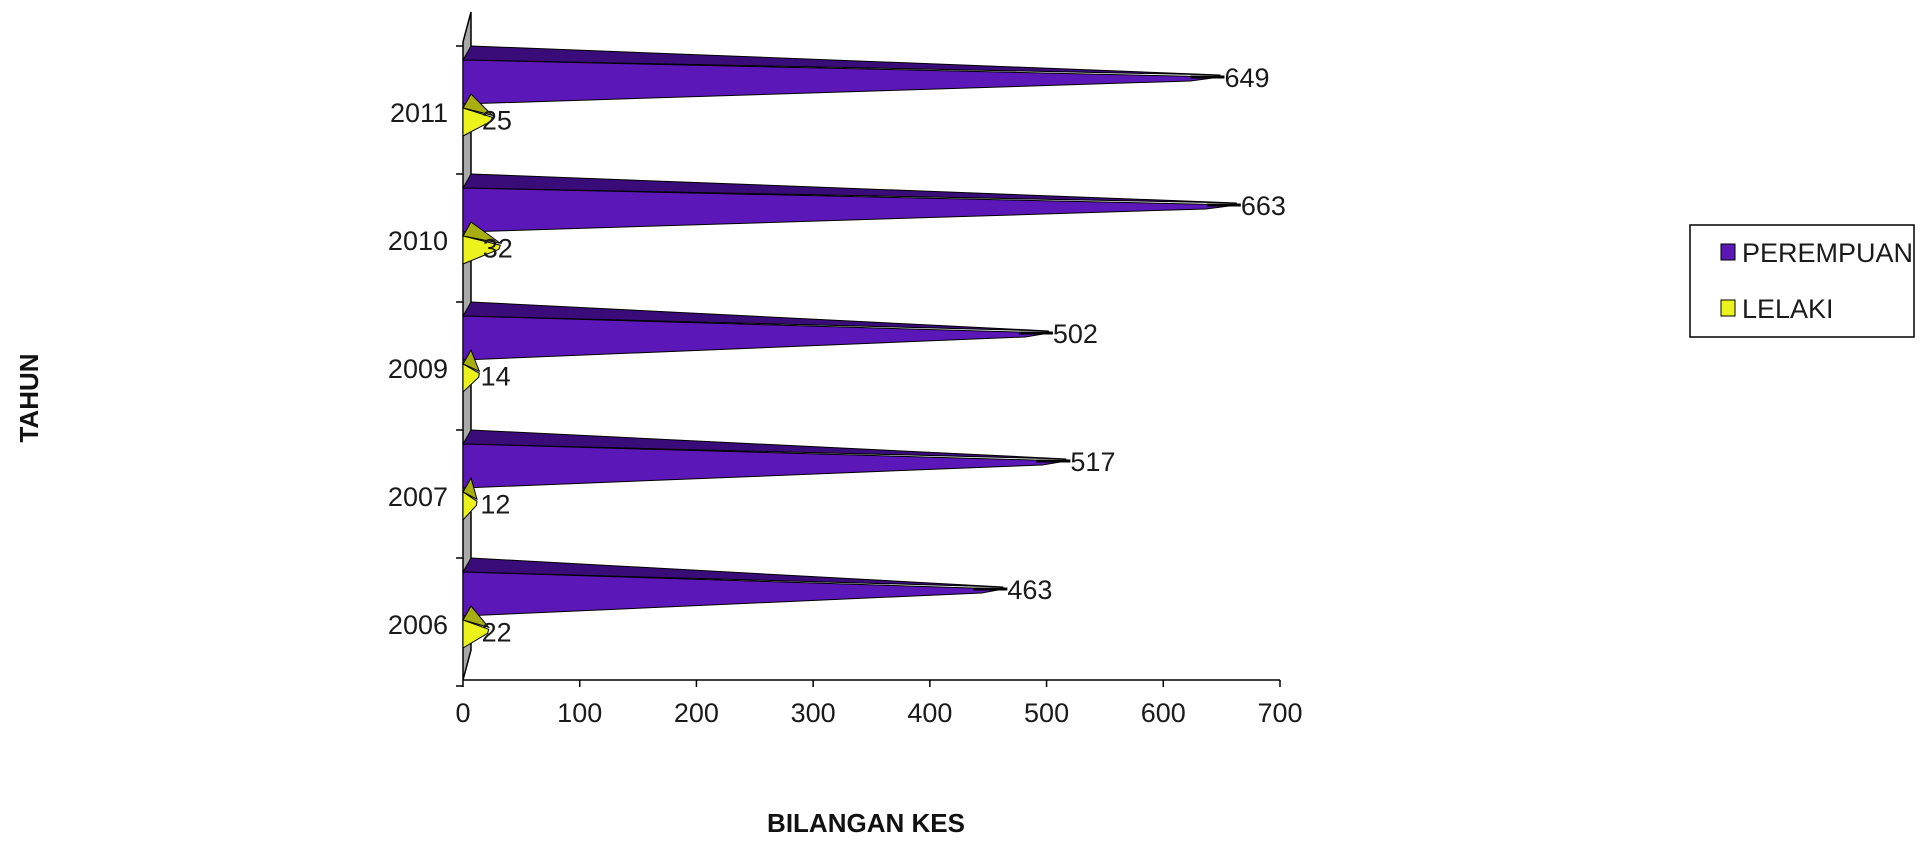 The image size is (1927, 842). What do you see at coordinates (471, 360) in the screenshot?
I see `bar-top-face-lelaki-2009` at bounding box center [471, 360].